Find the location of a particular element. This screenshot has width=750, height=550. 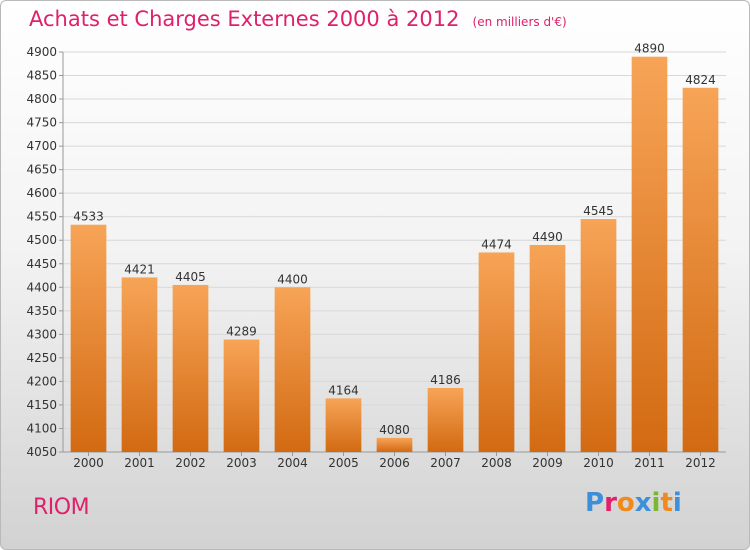

logo-letter: t is located at coordinates (666, 503).